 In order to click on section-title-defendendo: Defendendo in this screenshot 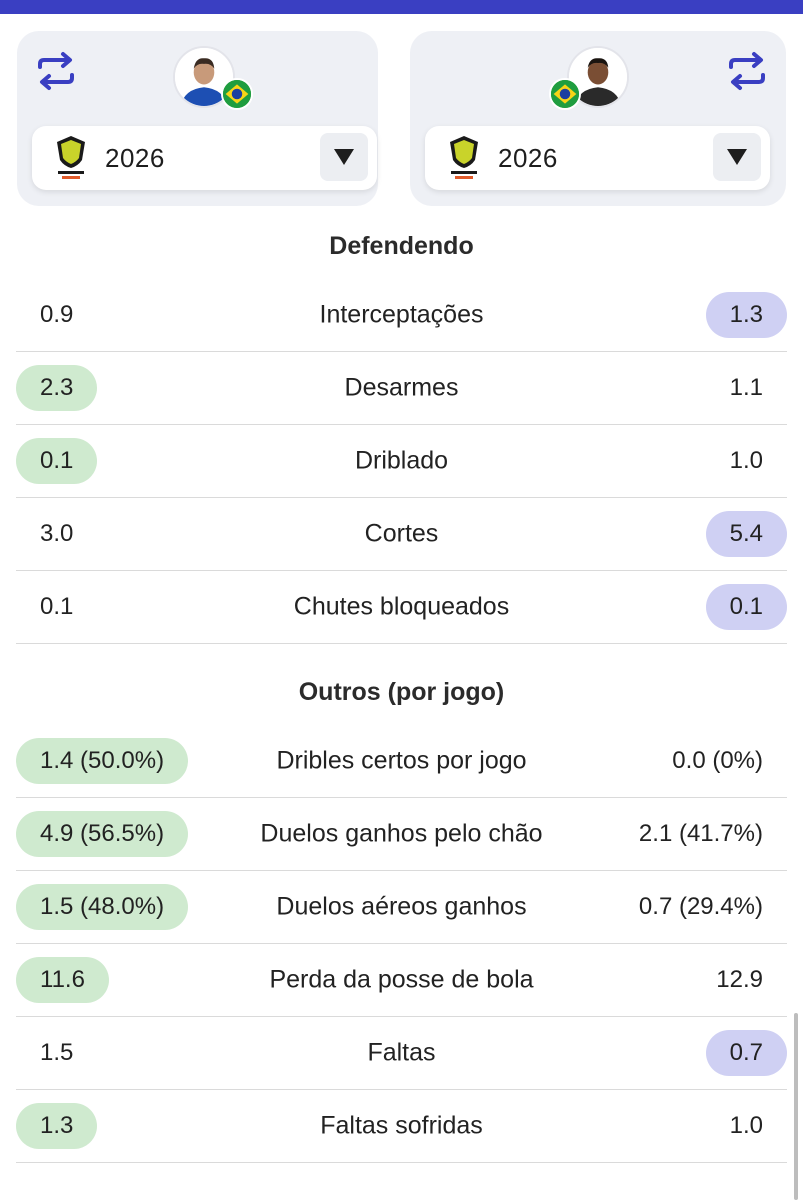, I will do `click(401, 246)`.